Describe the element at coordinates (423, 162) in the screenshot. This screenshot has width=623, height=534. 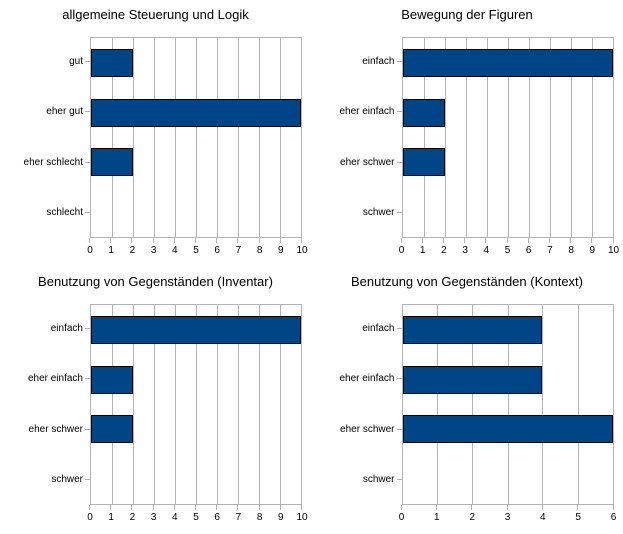
I see `bar-eher-schwer` at that location.